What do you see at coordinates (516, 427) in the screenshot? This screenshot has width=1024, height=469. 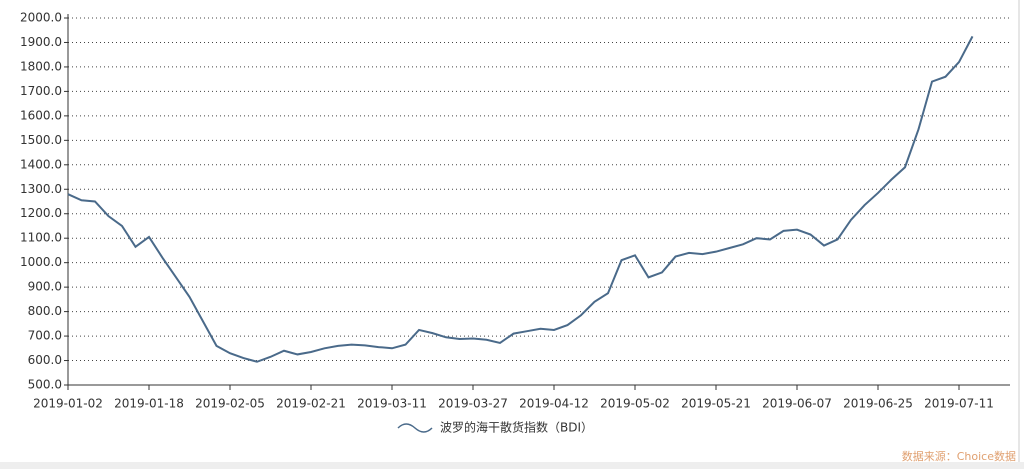 I see `legend-label: 波罗的海干散货指数（BDI）` at bounding box center [516, 427].